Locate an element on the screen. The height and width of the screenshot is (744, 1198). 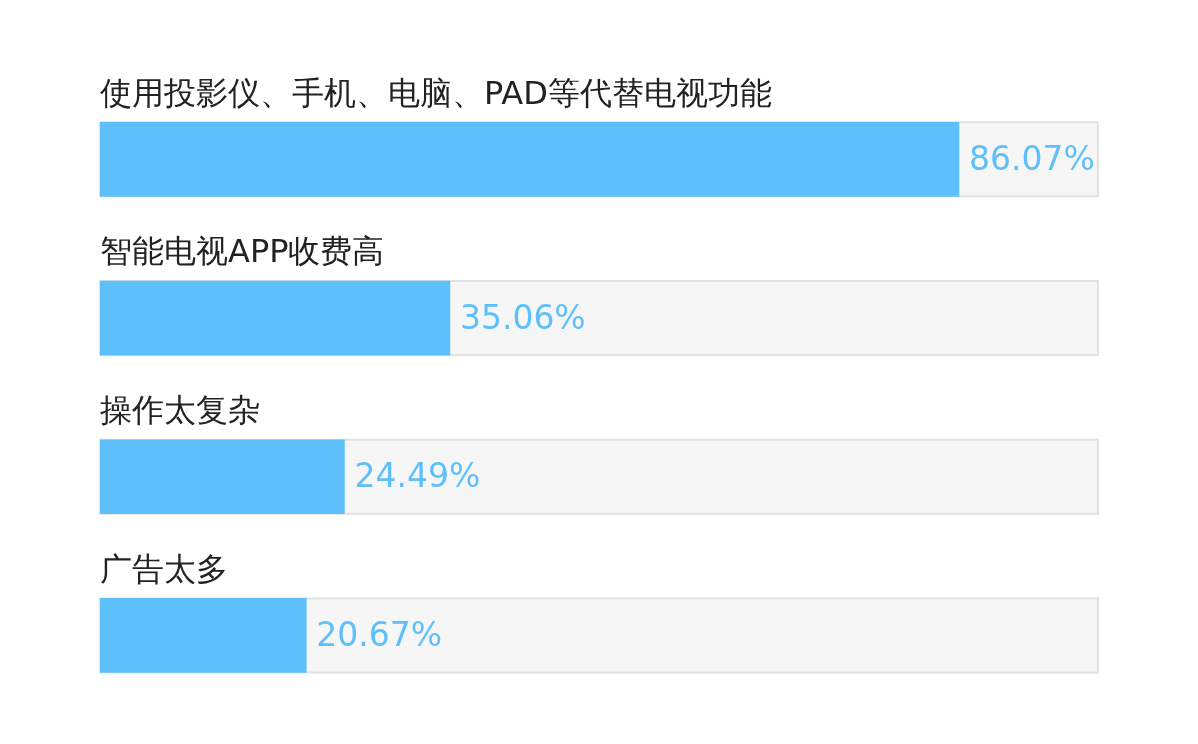
data-label: 20.67% is located at coordinates (379, 635).